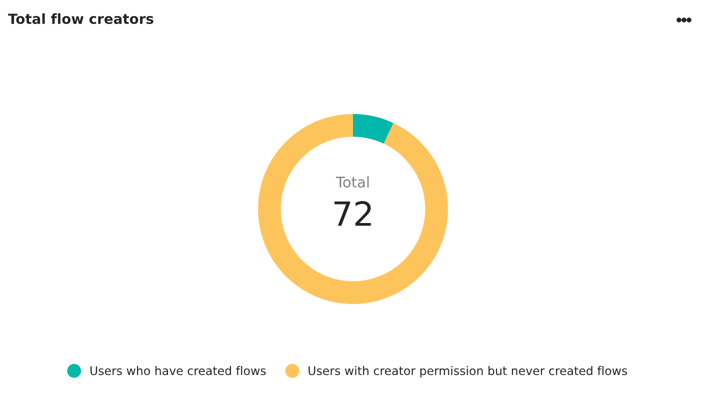 Image resolution: width=704 pixels, height=394 pixels. Describe the element at coordinates (352, 182) in the screenshot. I see `text: Total` at that location.